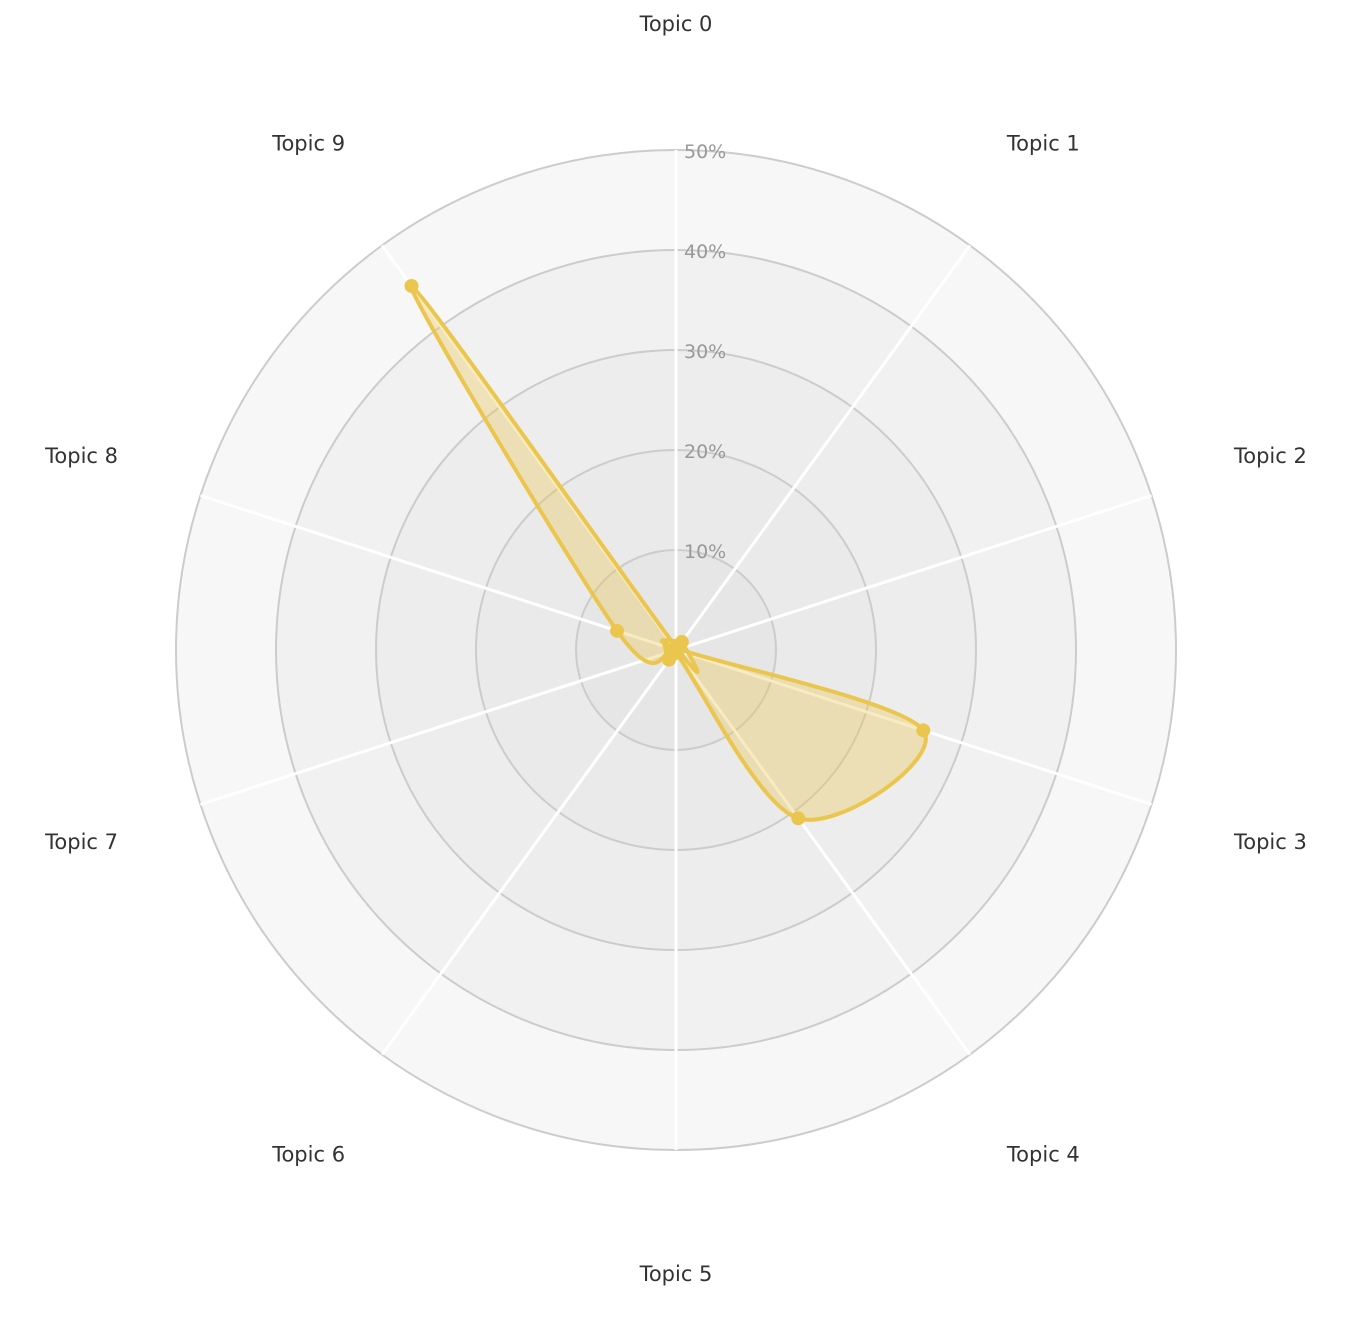  What do you see at coordinates (676, 1274) in the screenshot?
I see `category-label-topic-5: Topic 5` at bounding box center [676, 1274].